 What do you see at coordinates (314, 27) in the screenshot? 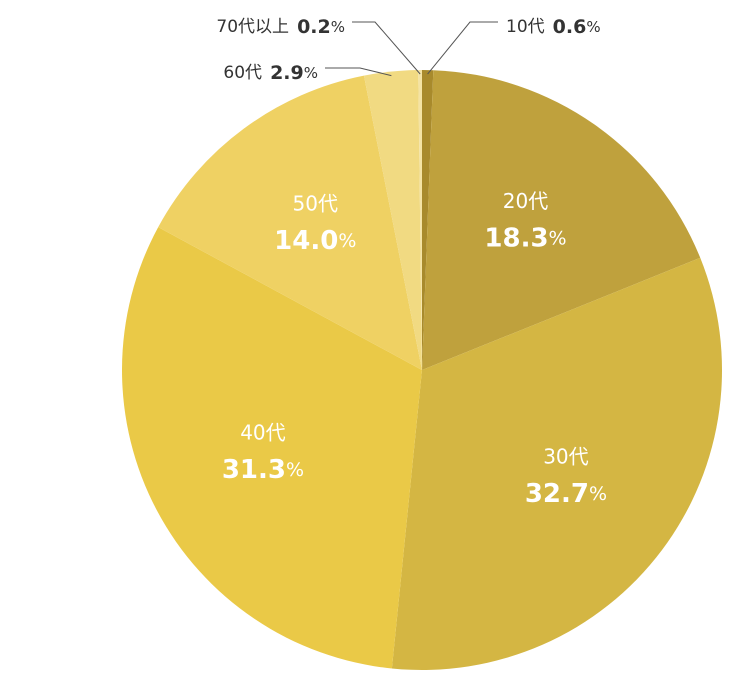
I see `value-number: 0.2` at bounding box center [314, 27].